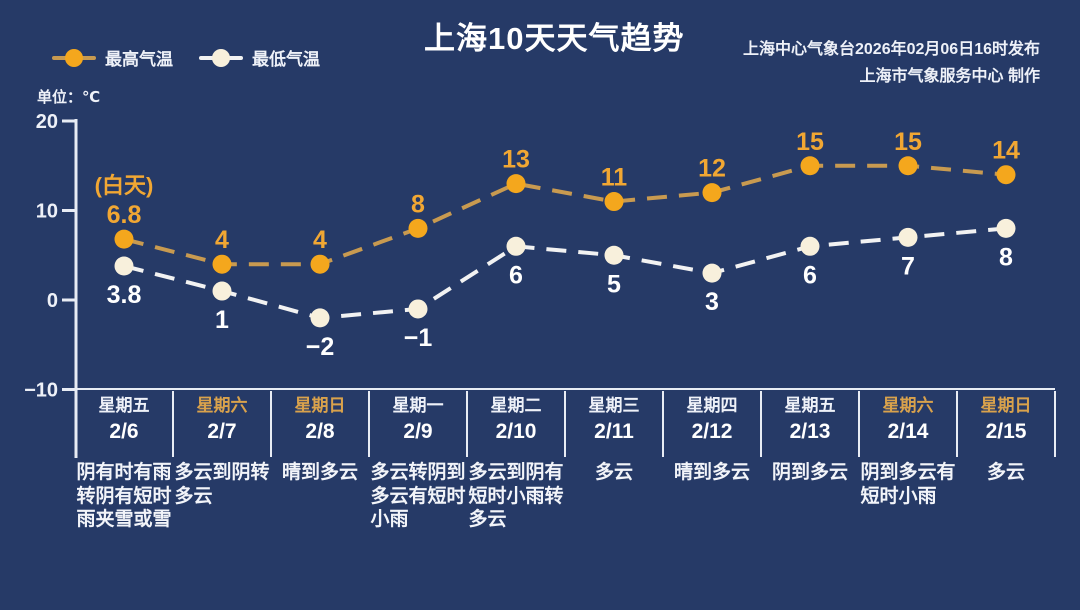 Image resolution: width=1080 pixels, height=610 pixels. I want to click on high-temp-line, so click(565, 215).